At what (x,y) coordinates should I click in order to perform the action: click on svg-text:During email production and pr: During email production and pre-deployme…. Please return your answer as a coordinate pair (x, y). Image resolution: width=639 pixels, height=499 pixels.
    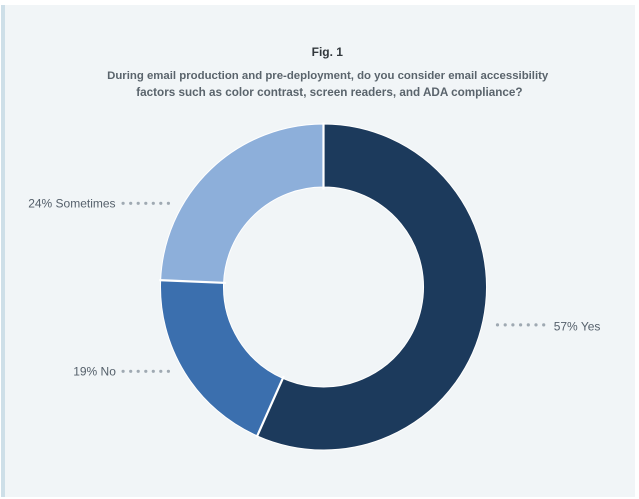
    Looking at the image, I should click on (328, 76).